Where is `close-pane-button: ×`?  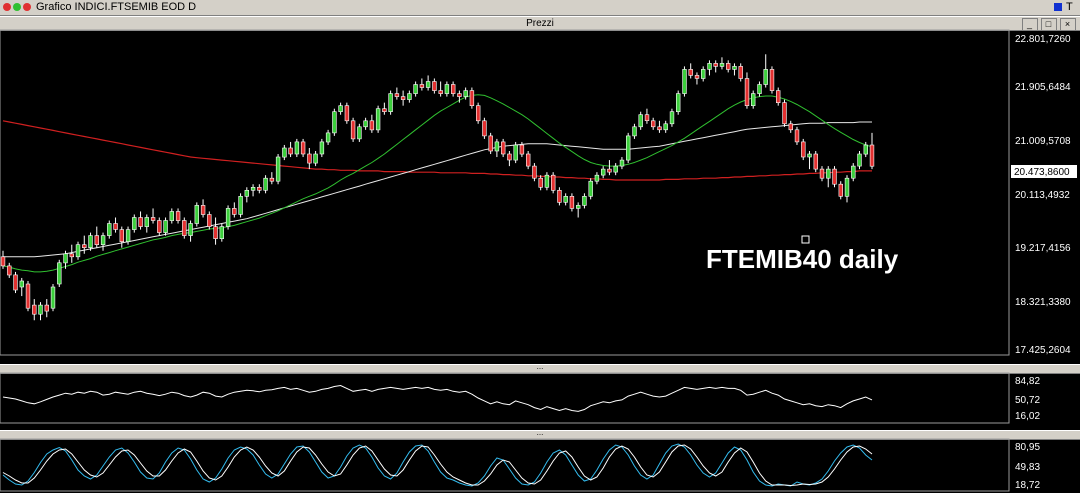 close-pane-button: × is located at coordinates (1068, 24).